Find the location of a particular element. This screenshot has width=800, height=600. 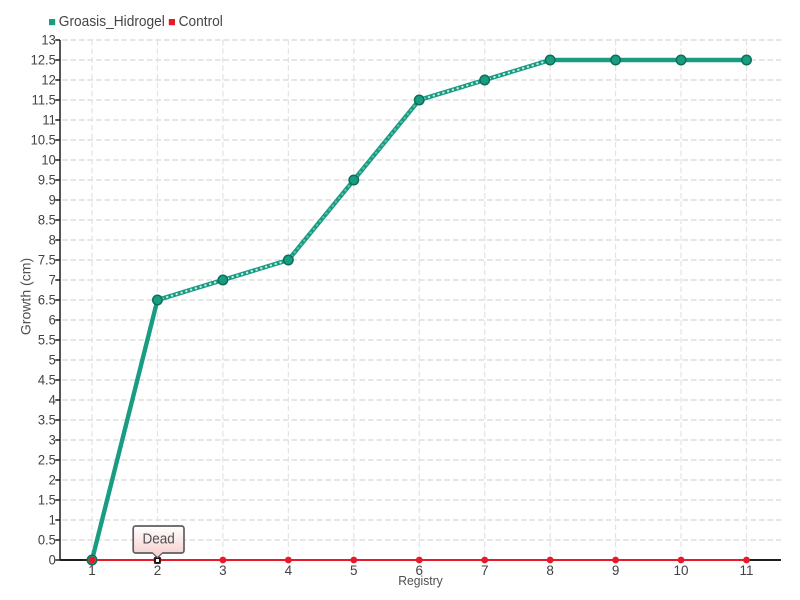

svg-text: 12 is located at coordinates (48, 79).